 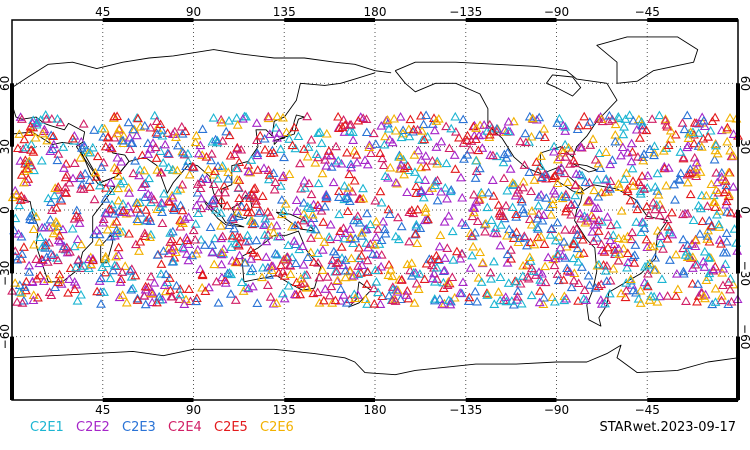 What do you see at coordinates (281, 260) in the screenshot?
I see `coastline` at bounding box center [281, 260].